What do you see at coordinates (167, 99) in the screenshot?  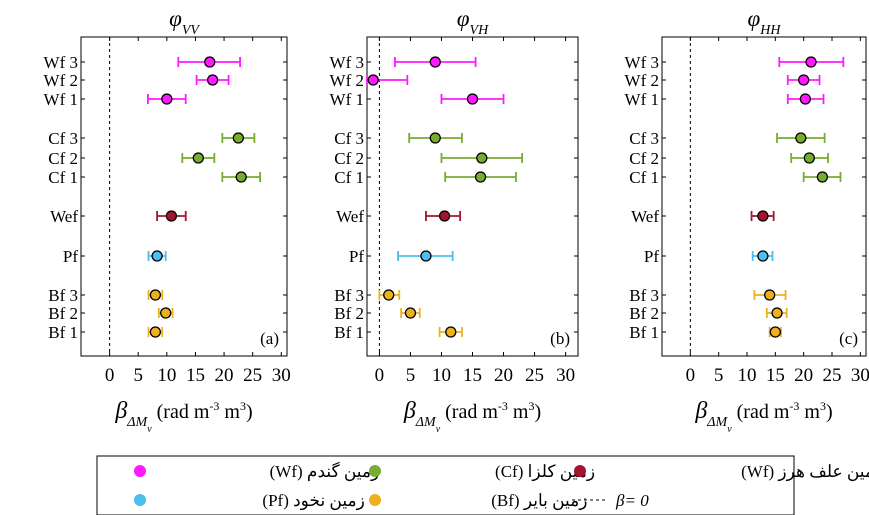 I see `data-point-wf1` at bounding box center [167, 99].